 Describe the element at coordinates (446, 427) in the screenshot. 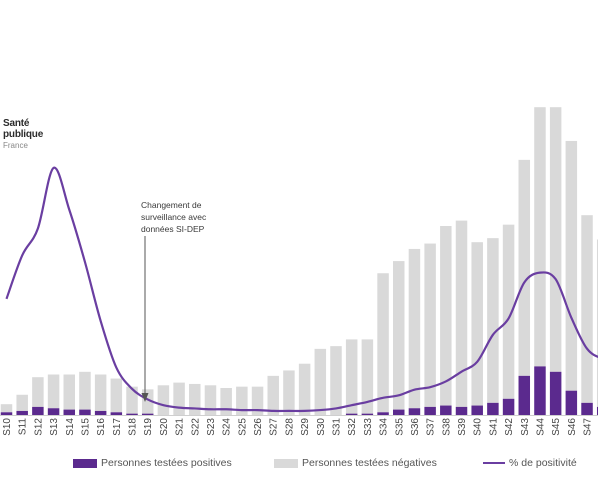

I see `x-tick-label-s38: S38` at that location.